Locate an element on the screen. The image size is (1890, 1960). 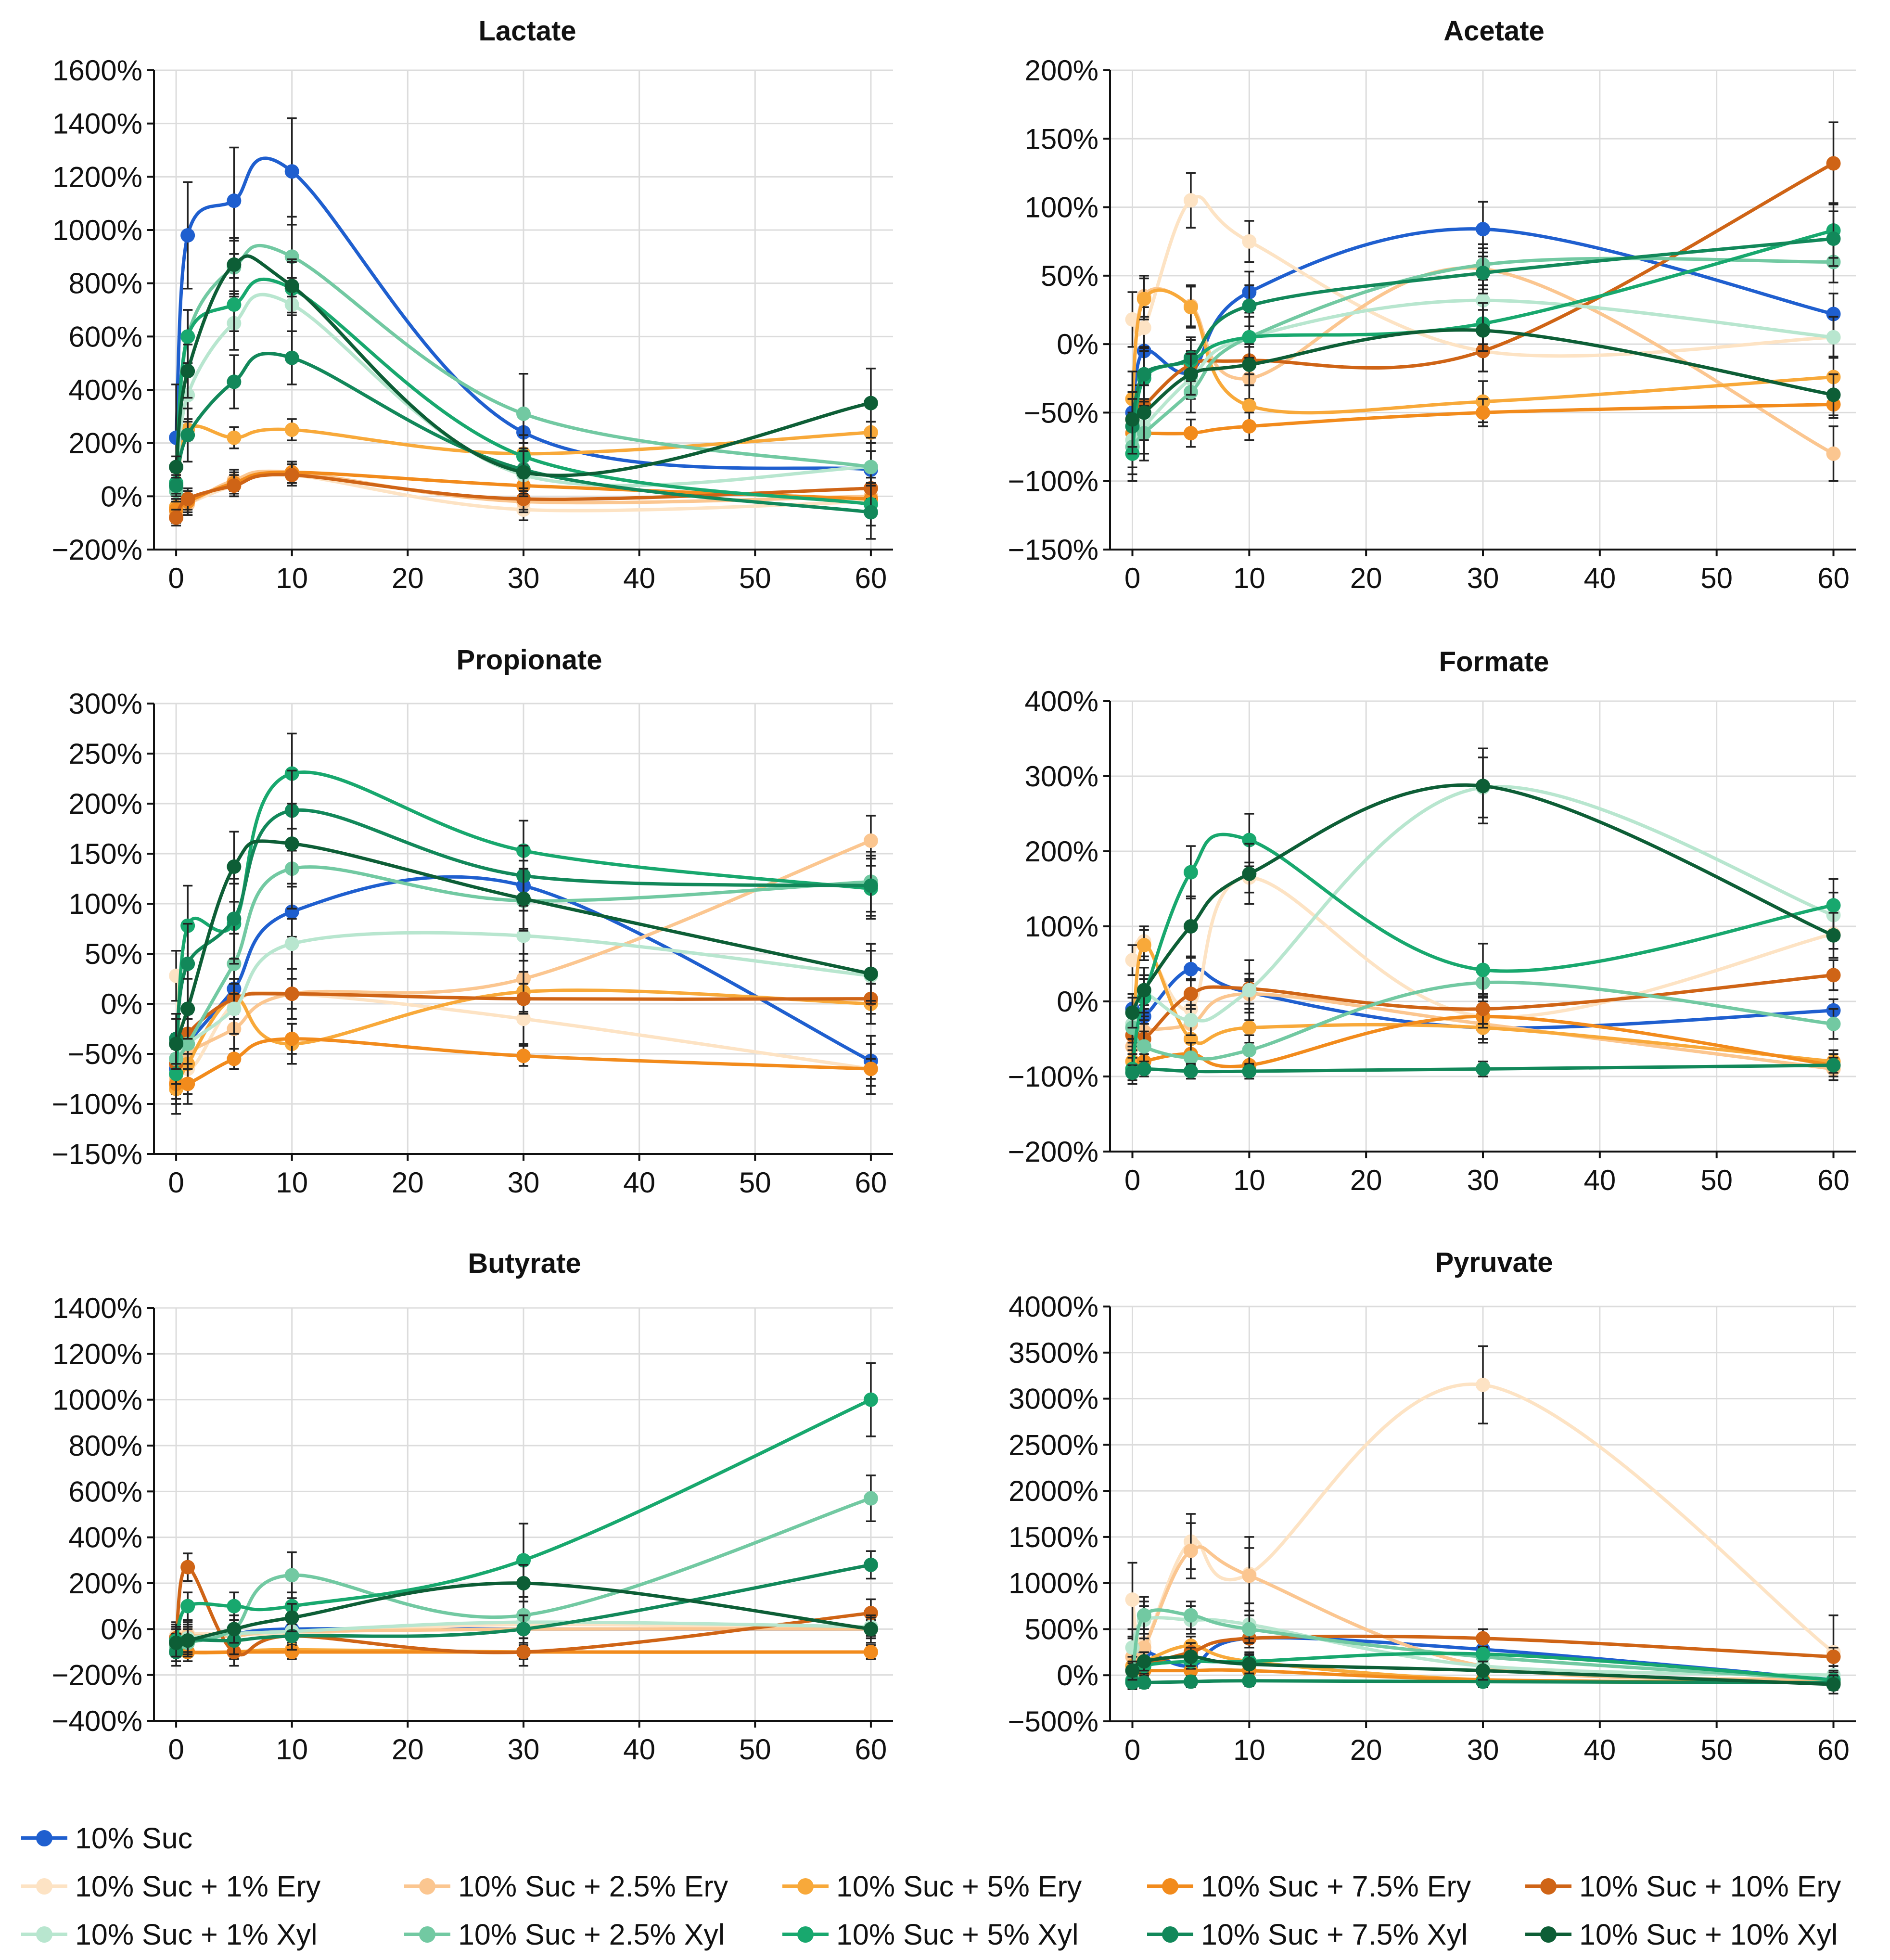
legend-item-2-5-ery: 10% Suc + 2.5% Ery is located at coordinates (565, 1886).